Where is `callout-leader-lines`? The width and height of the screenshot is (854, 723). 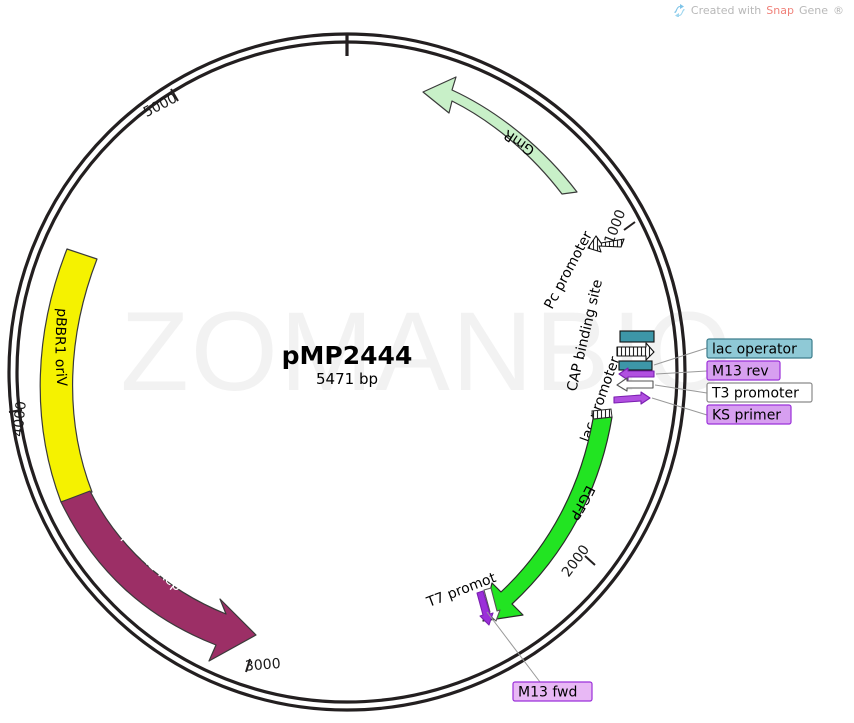
callout-leader-lines is located at coordinates (597, 515).